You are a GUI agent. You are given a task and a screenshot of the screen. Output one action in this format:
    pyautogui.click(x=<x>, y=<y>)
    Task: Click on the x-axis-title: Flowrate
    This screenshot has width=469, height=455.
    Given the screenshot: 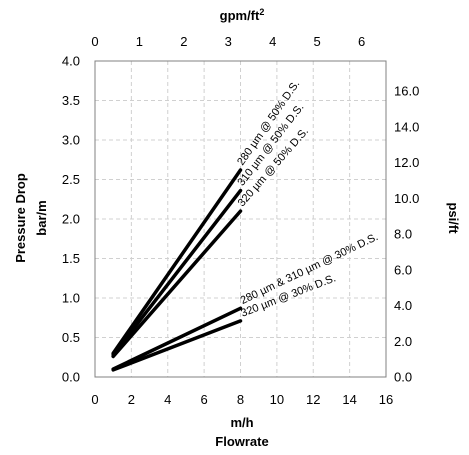 What is the action you would take?
    pyautogui.click(x=241, y=441)
    